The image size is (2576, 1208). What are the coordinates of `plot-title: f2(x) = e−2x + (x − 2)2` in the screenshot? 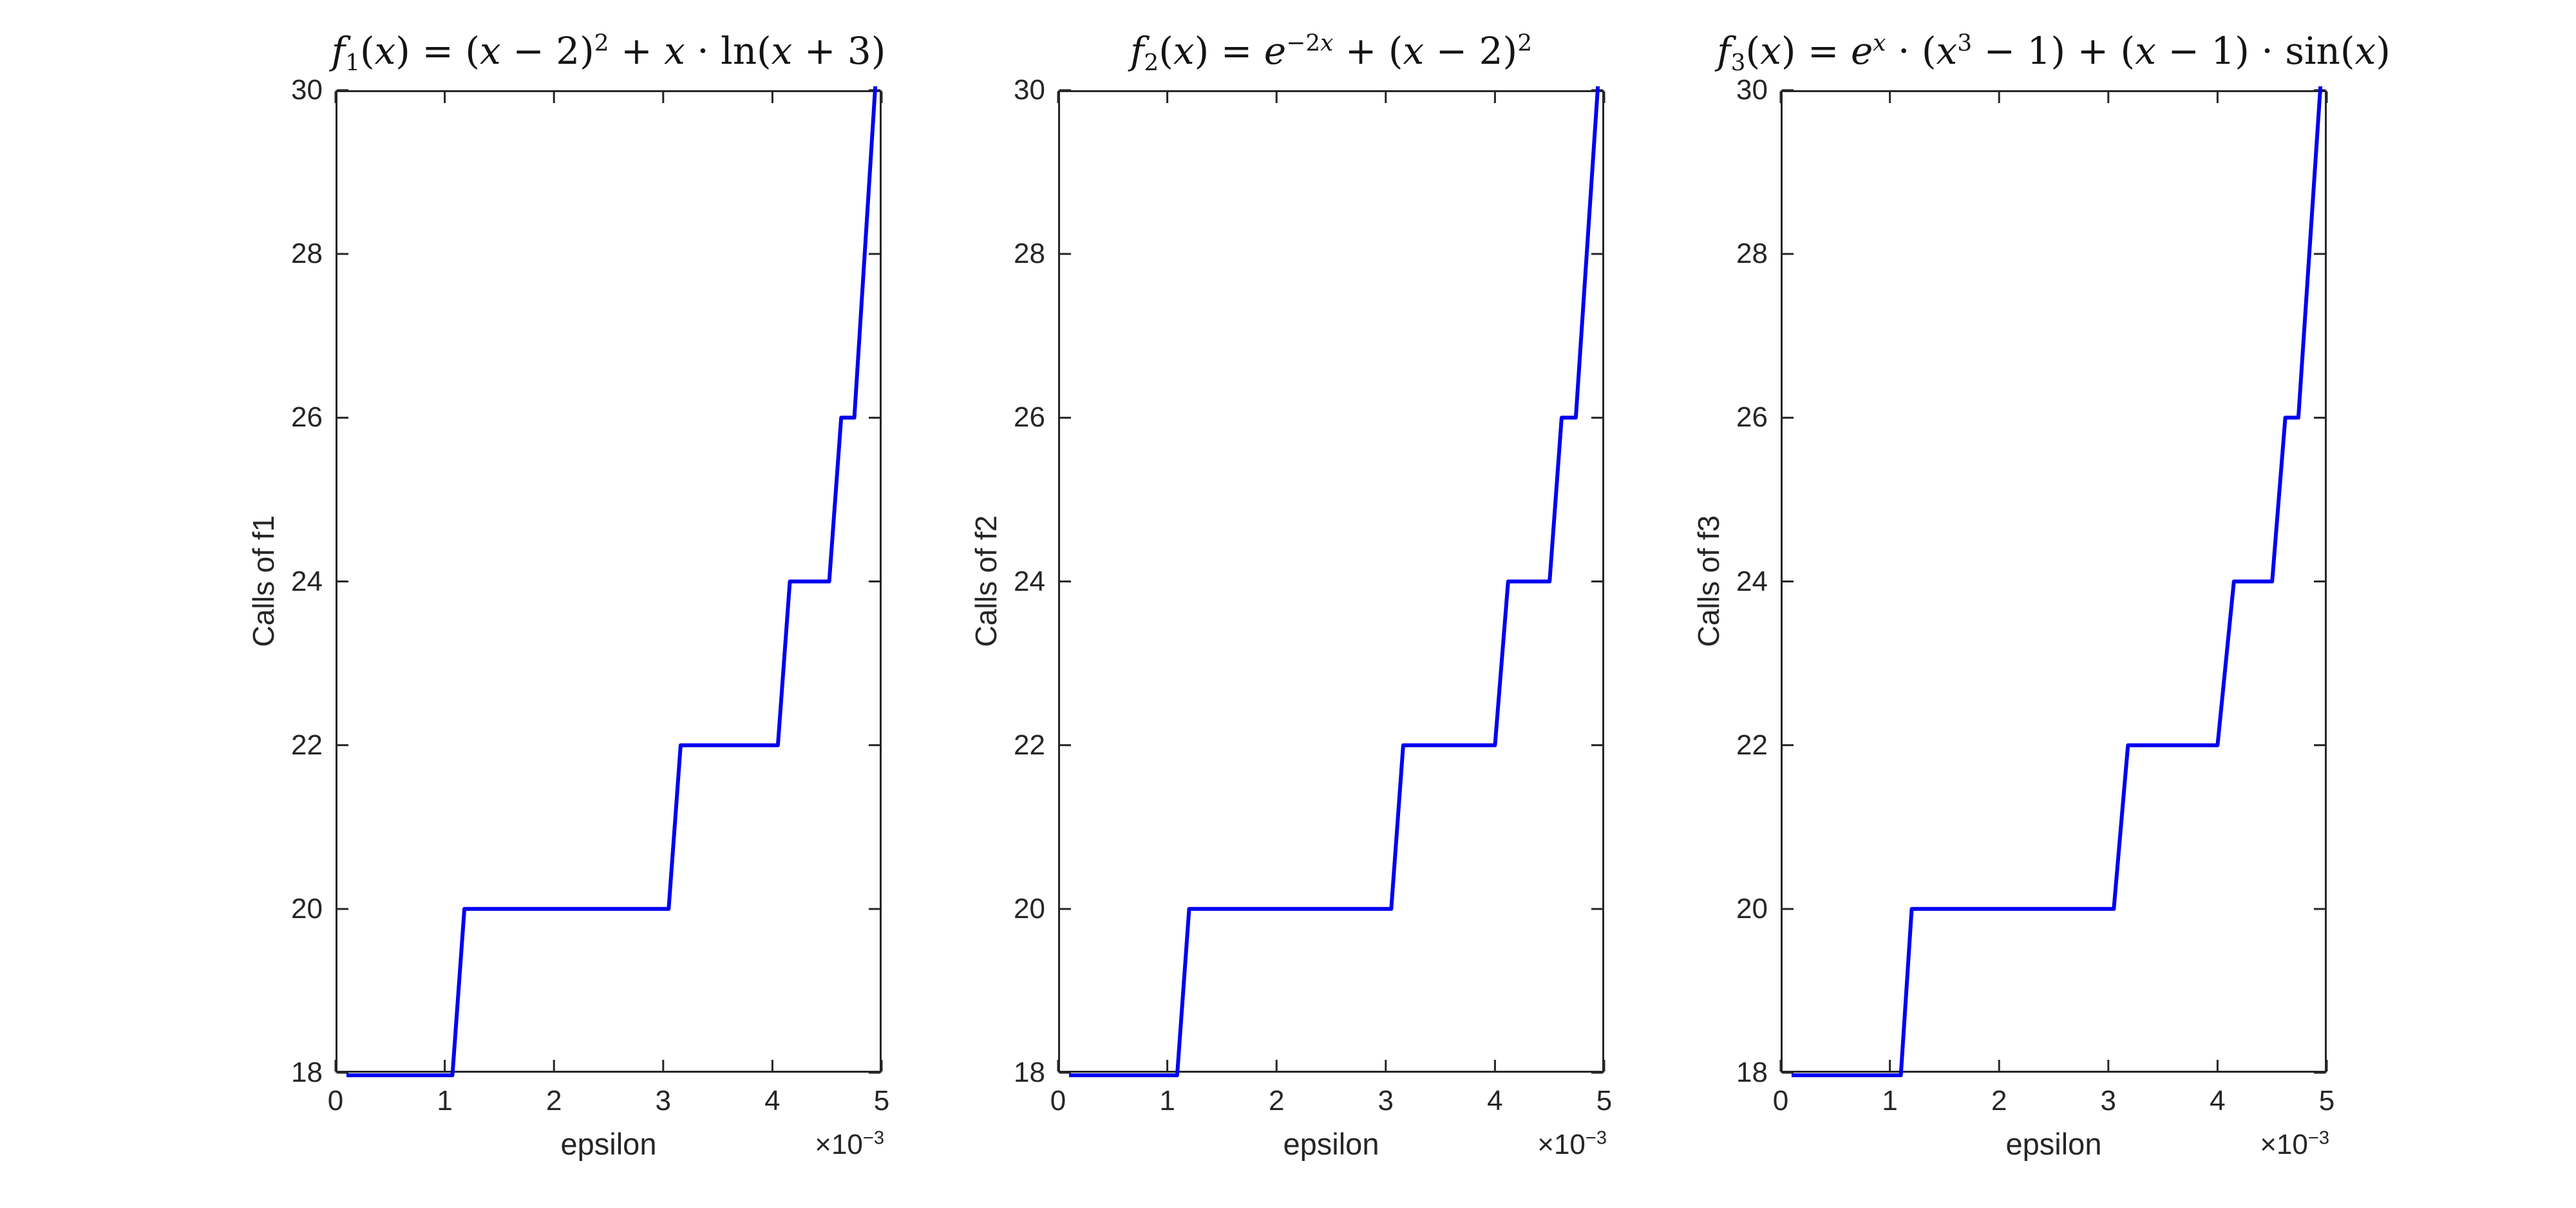 It's located at (1331, 53).